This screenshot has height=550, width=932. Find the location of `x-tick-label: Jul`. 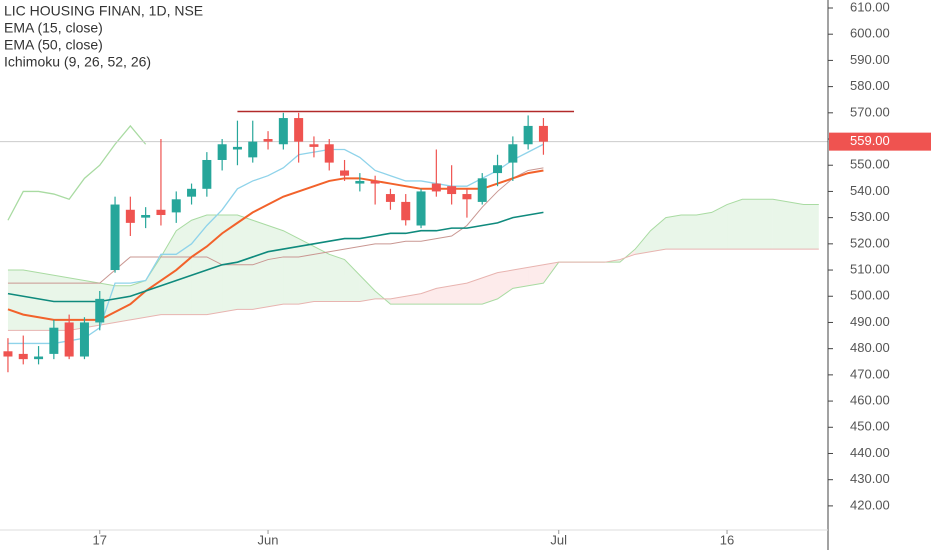

x-tick-label: Jul is located at coordinates (558, 539).